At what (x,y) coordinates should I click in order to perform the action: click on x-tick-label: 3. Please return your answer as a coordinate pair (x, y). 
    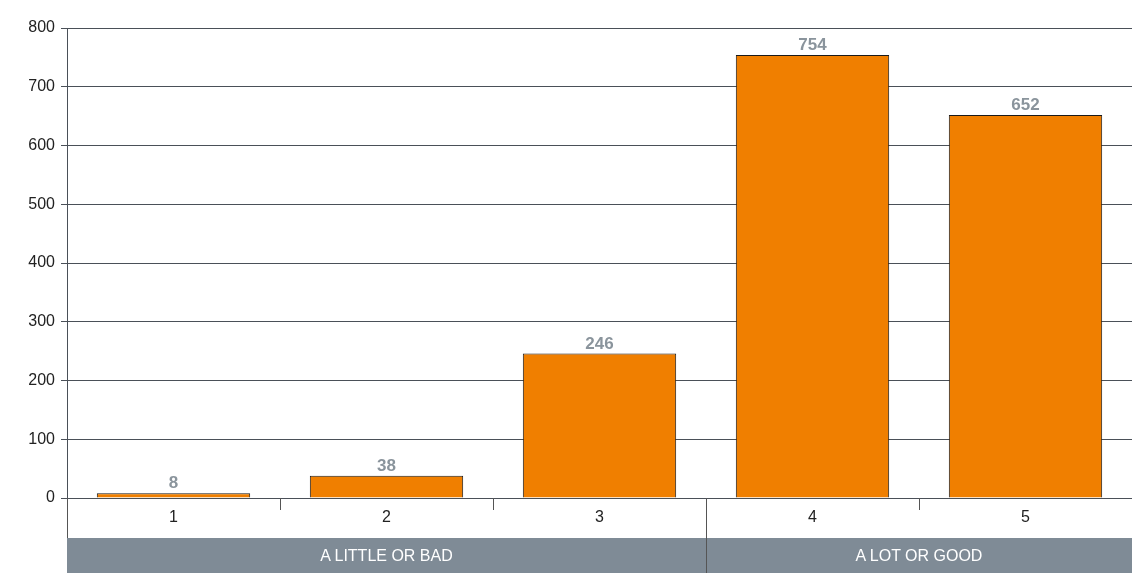
    Looking at the image, I should click on (600, 517).